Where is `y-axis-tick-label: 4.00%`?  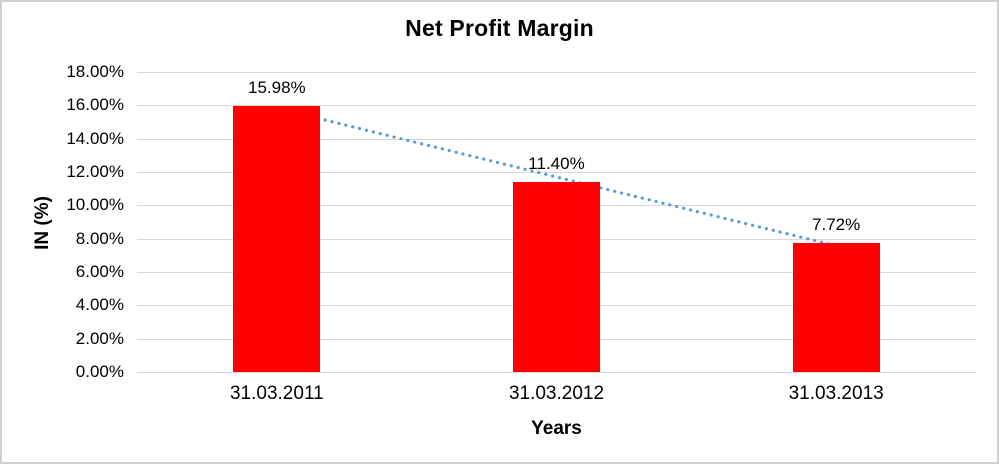 y-axis-tick-label: 4.00% is located at coordinates (99, 305).